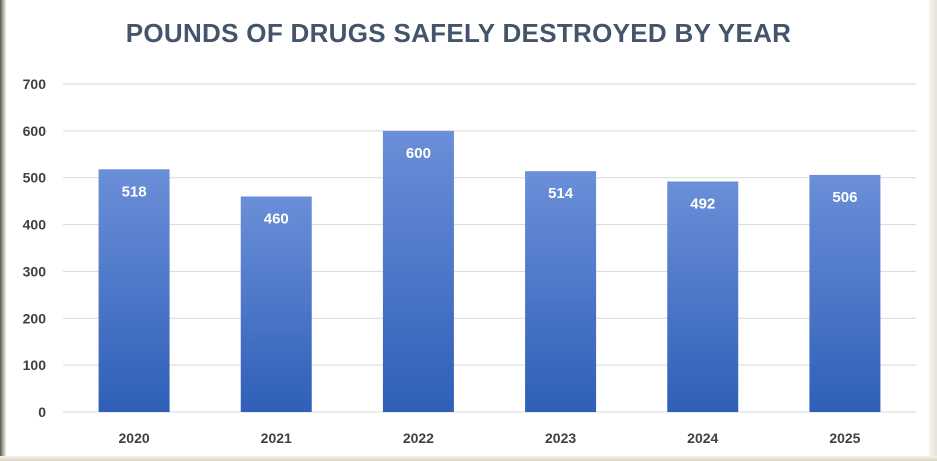  What do you see at coordinates (35, 318) in the screenshot?
I see `y-tick-label: 200` at bounding box center [35, 318].